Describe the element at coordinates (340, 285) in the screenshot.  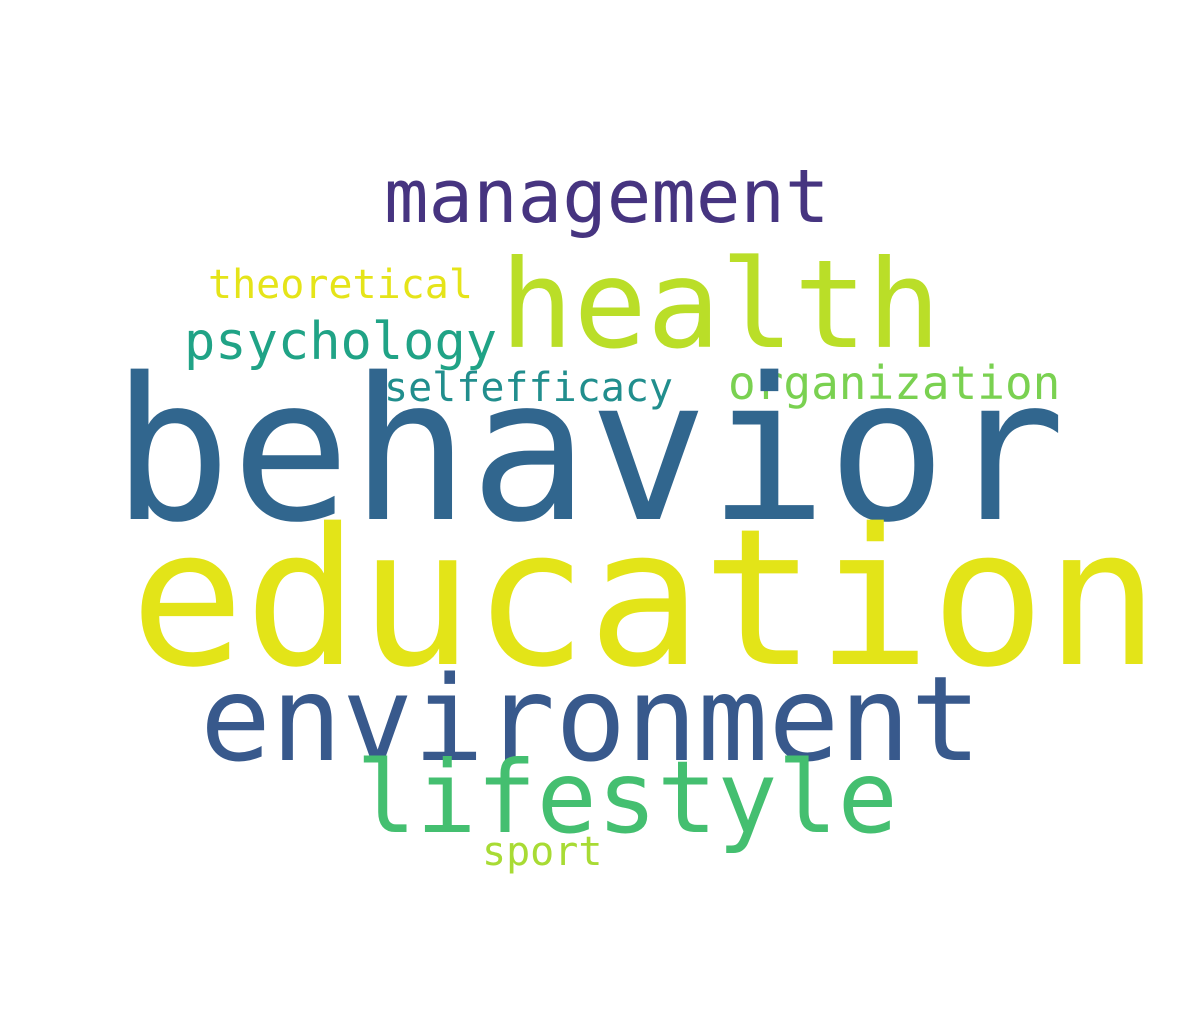
I see `word-theoretical: theoretical` at that location.